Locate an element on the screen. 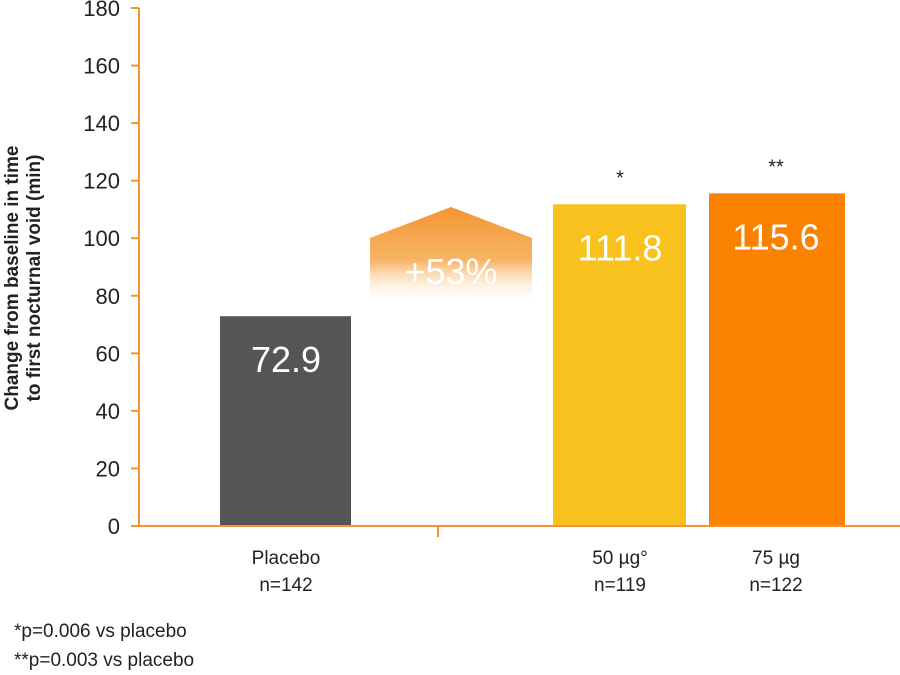  significance-marker: ** is located at coordinates (776, 167).